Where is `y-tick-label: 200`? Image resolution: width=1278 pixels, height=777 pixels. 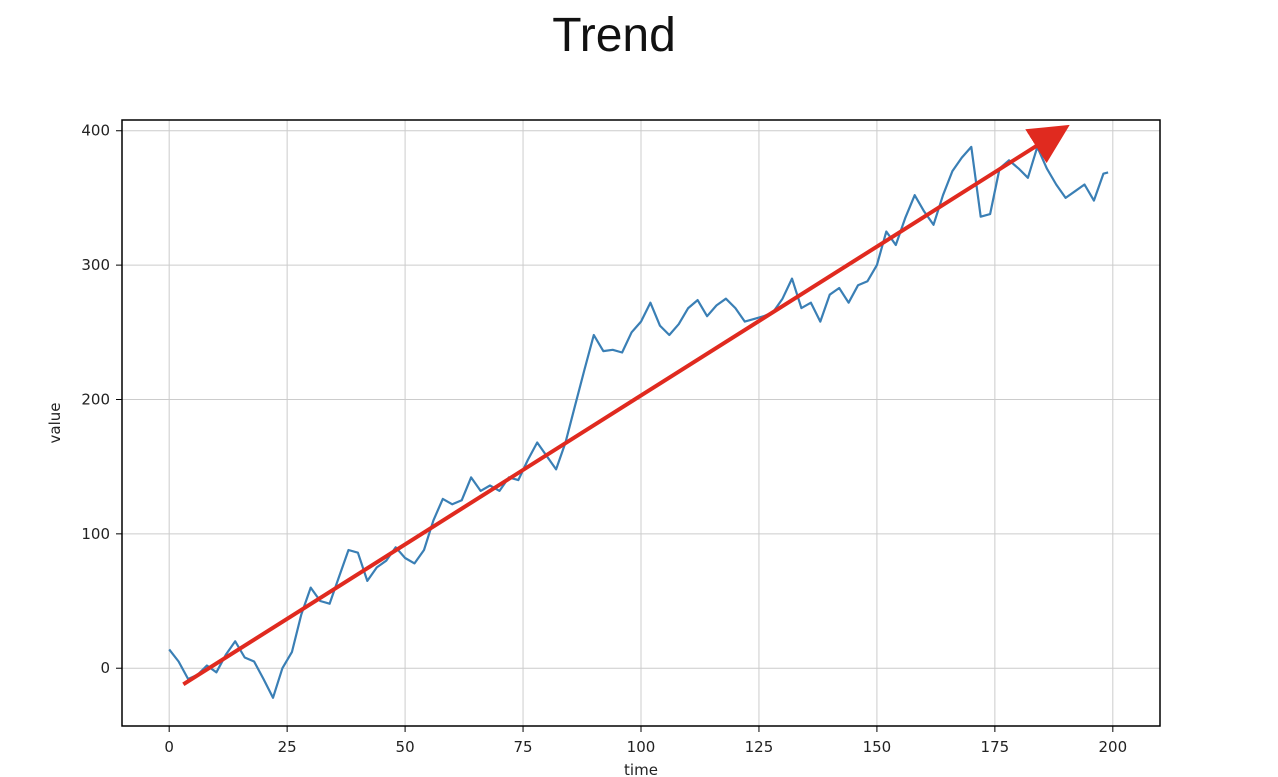 y-tick-label: 200 is located at coordinates (95, 399).